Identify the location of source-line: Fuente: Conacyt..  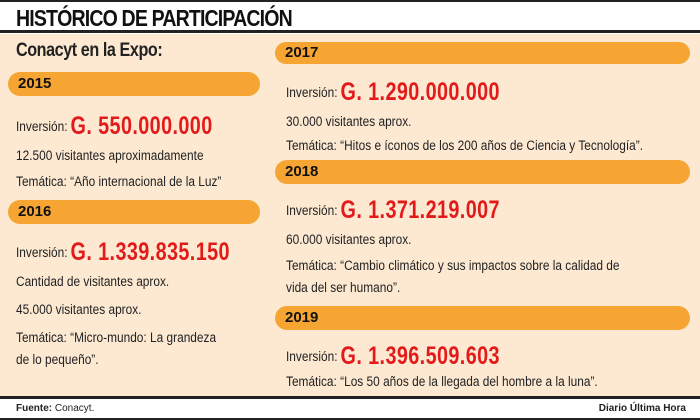
(55, 408).